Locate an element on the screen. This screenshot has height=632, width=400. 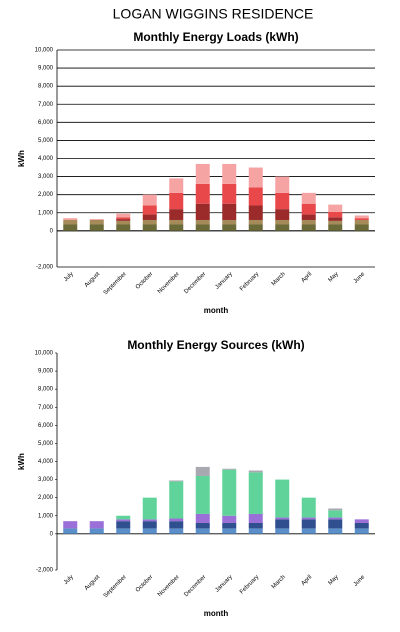
x-tick-label: July is located at coordinates (69, 580).